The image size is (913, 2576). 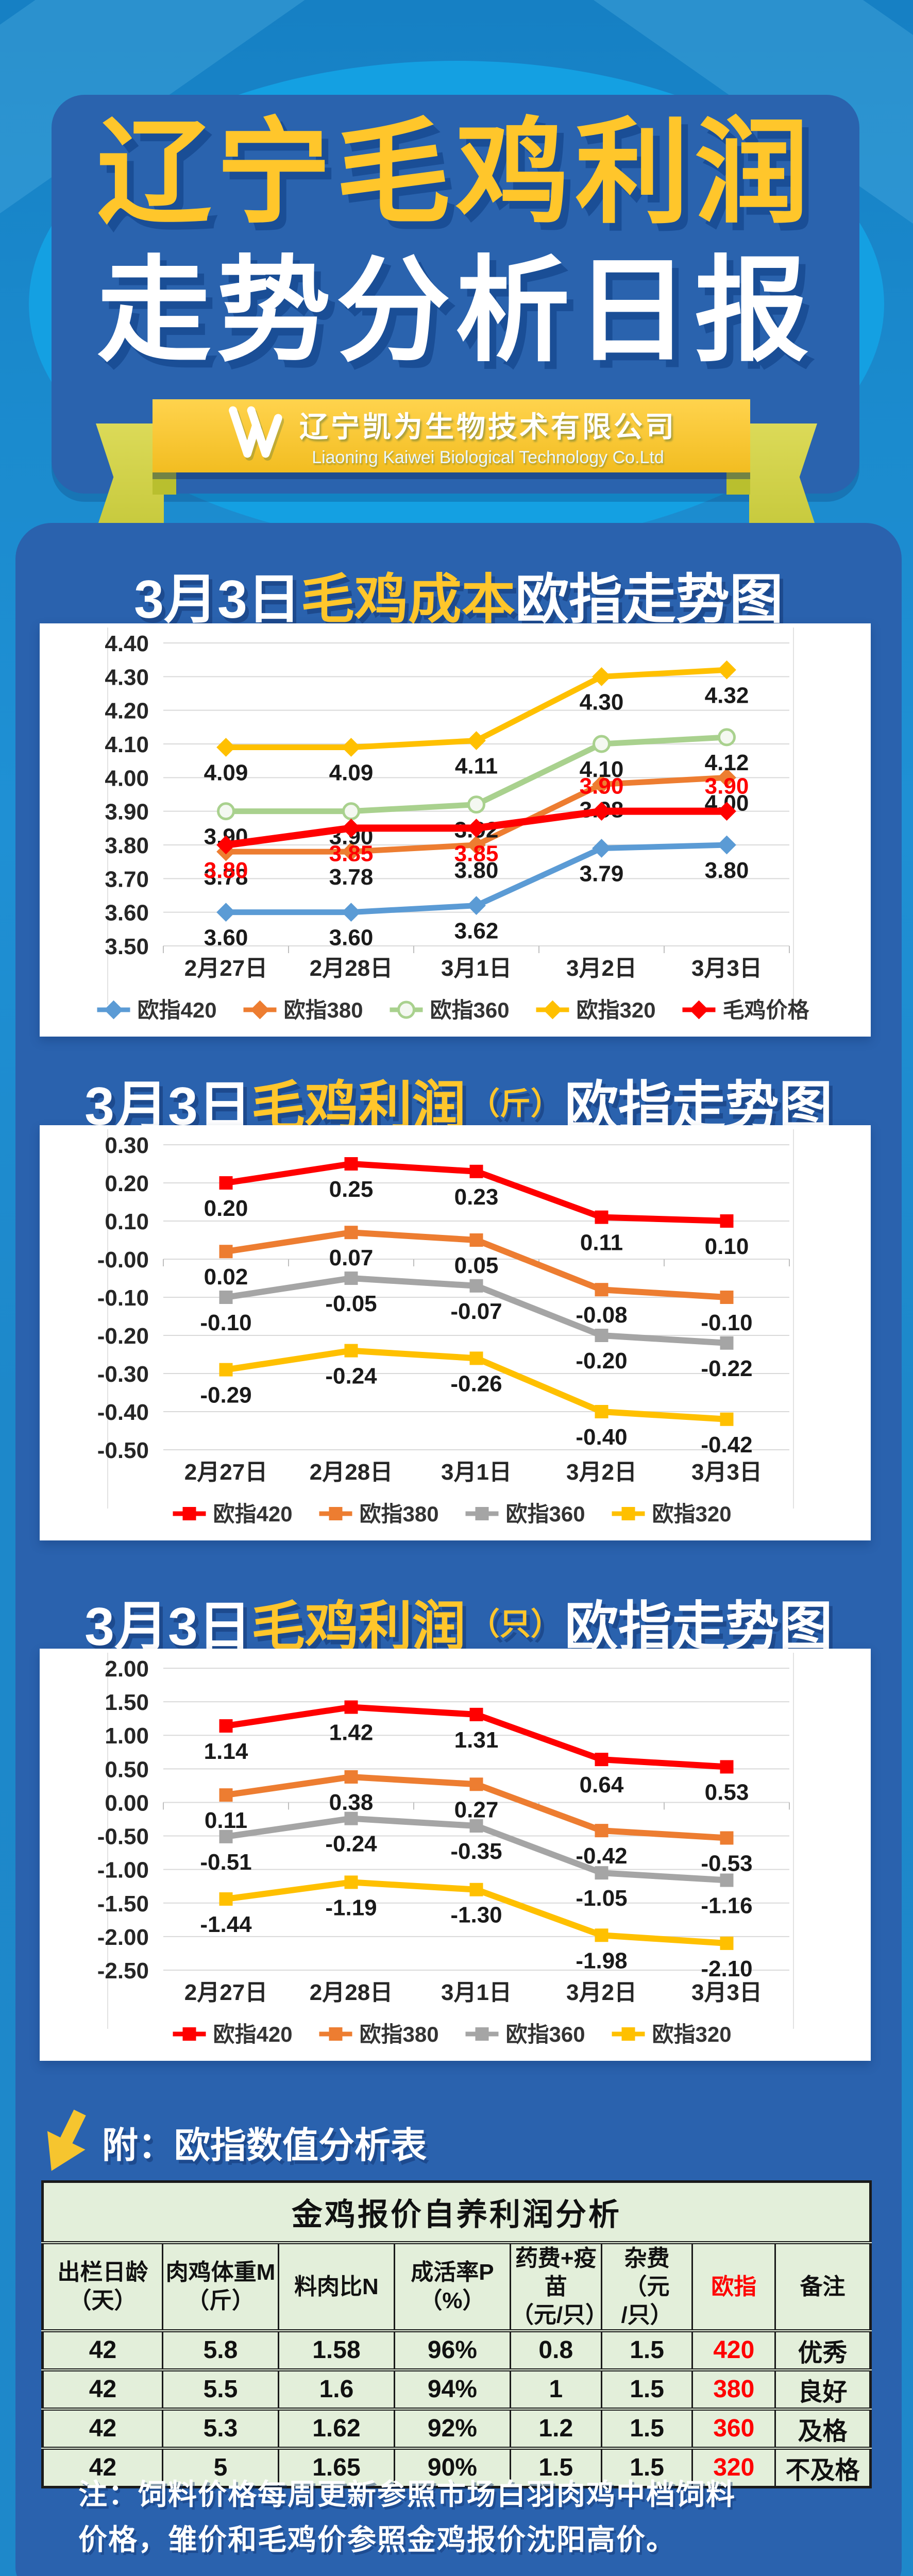 What do you see at coordinates (127, 913) in the screenshot?
I see `y-tick-label: 3.60` at bounding box center [127, 913].